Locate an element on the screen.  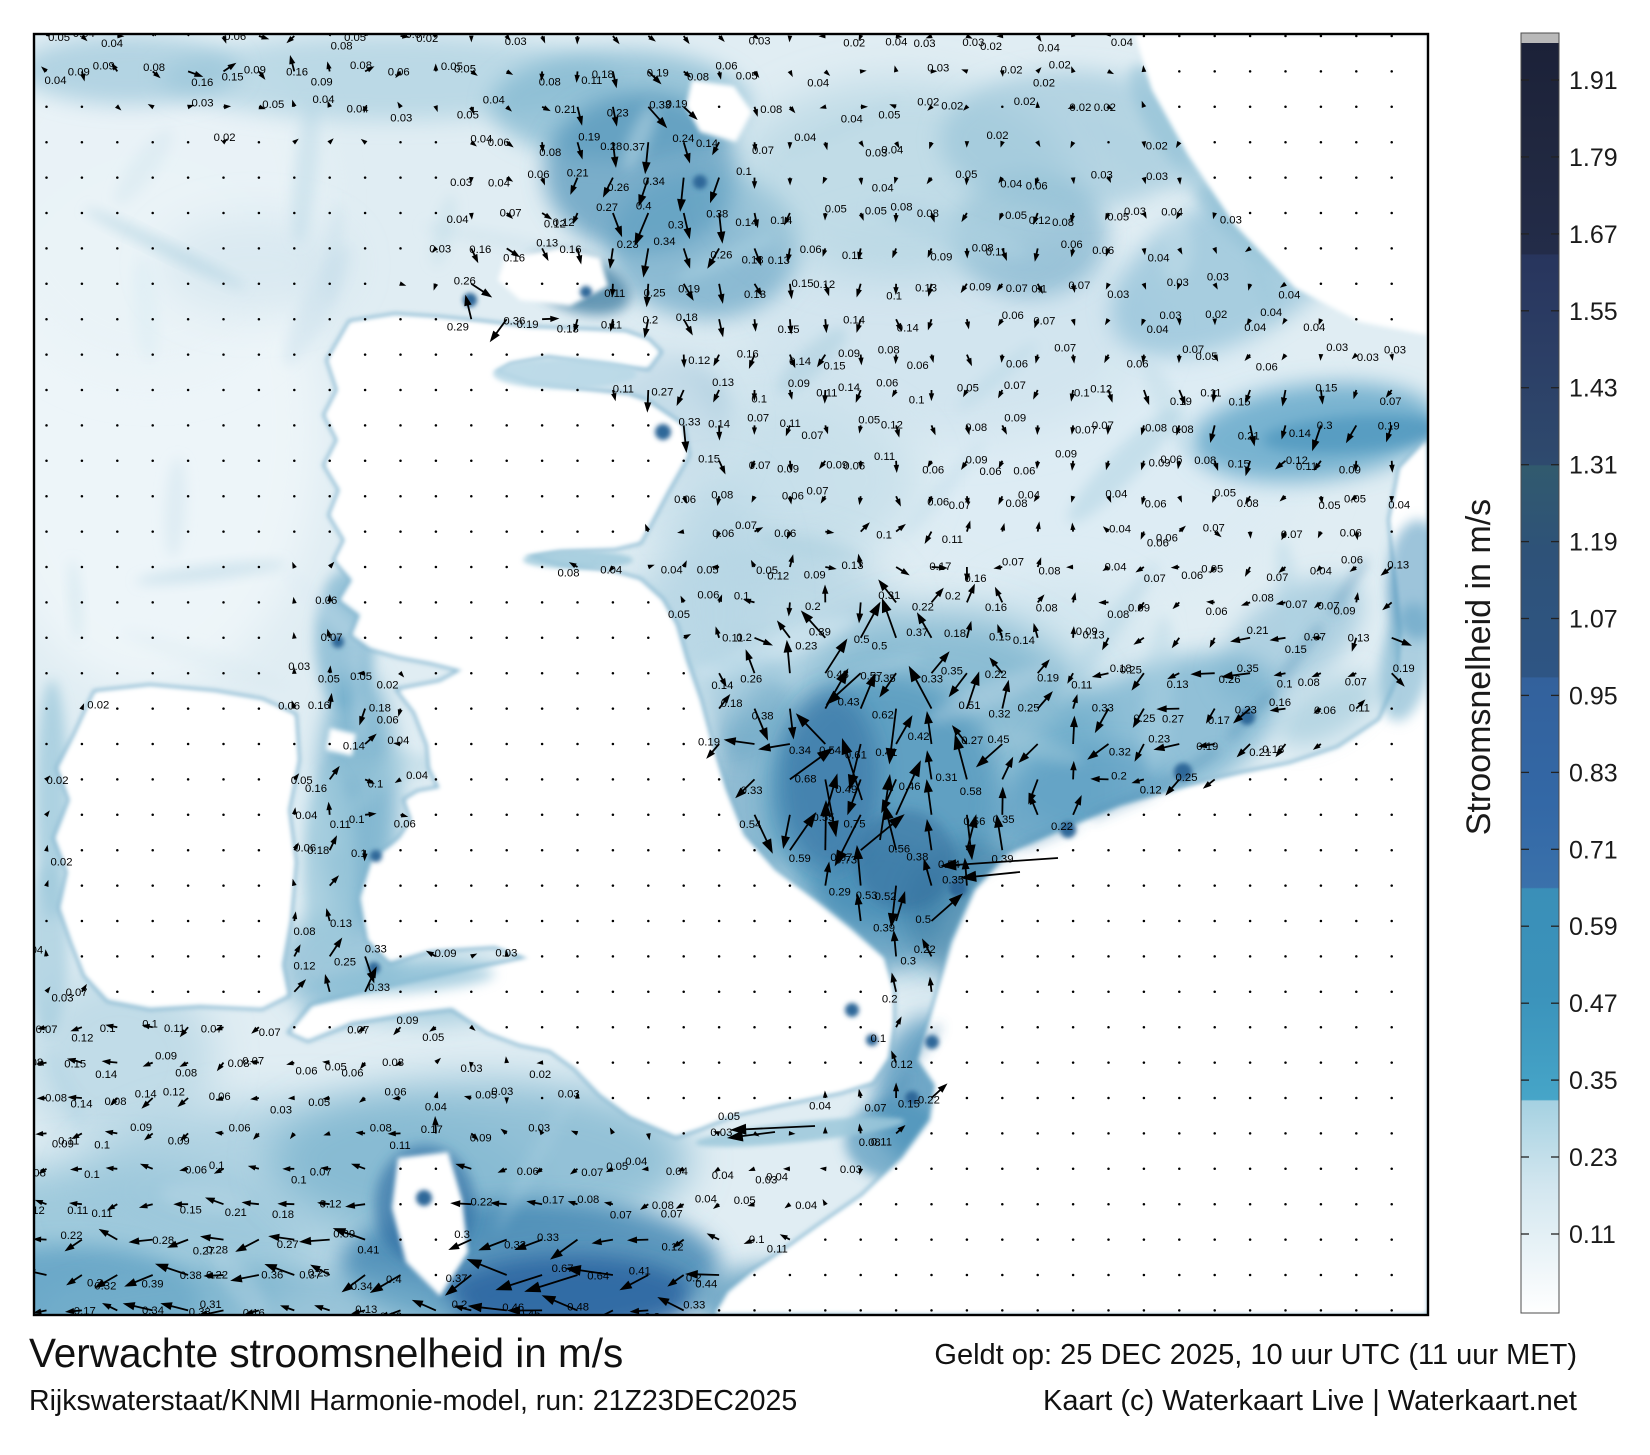
svg-text: 0.53 is located at coordinates (867, 896).